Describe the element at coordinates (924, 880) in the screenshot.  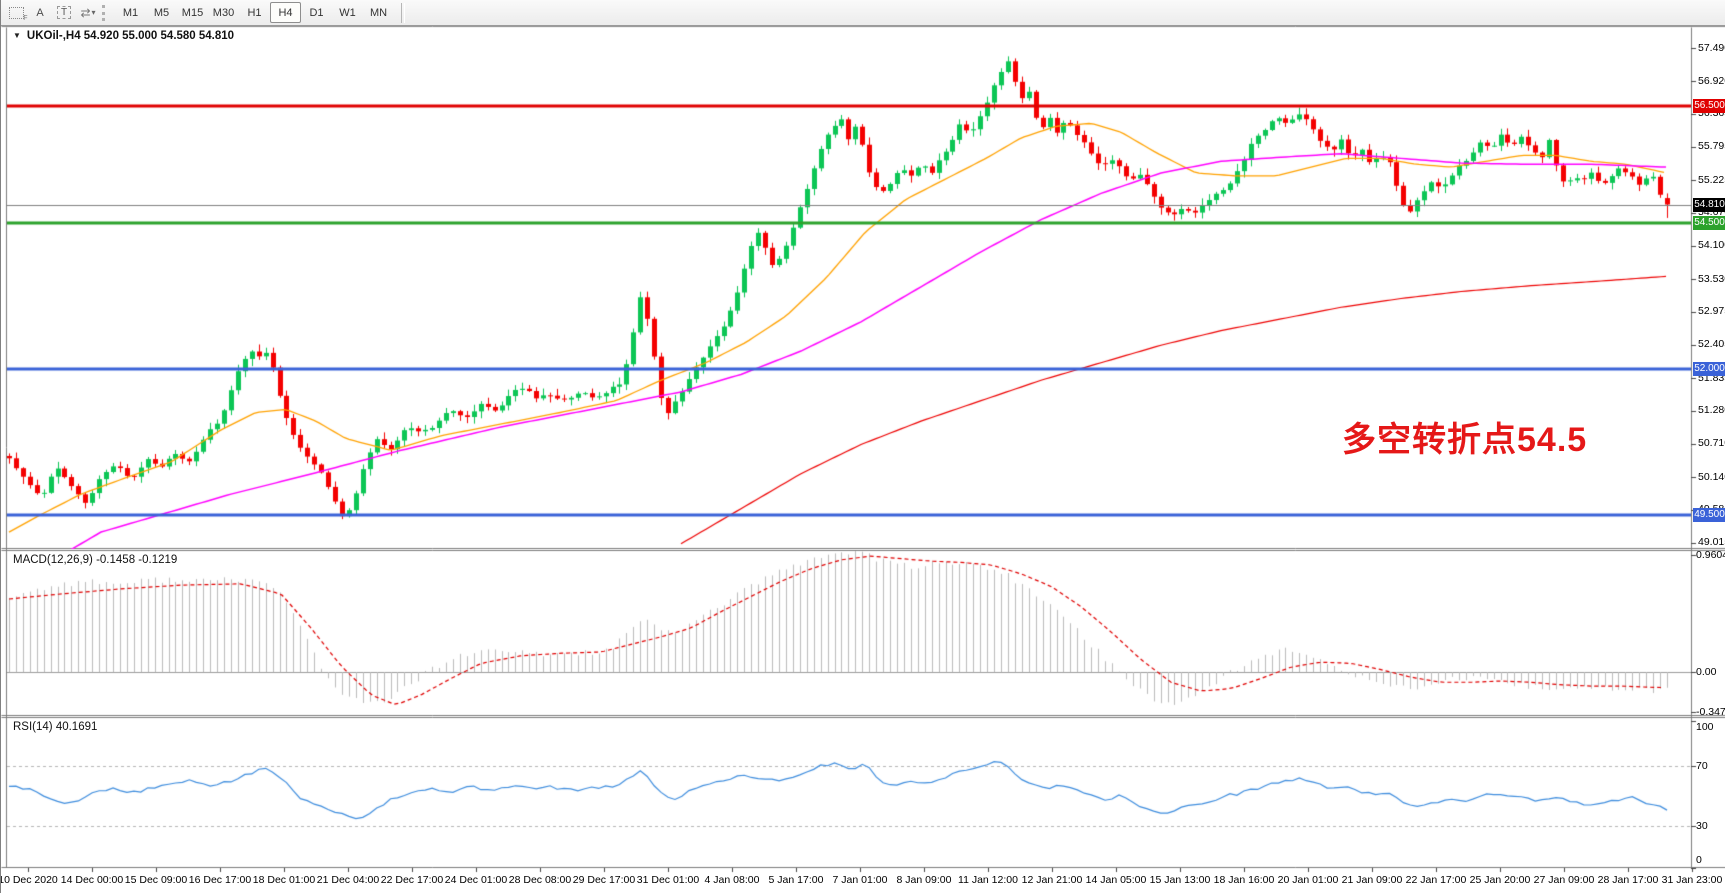
I see `time-axis-label: 8 Jan 09:00` at that location.